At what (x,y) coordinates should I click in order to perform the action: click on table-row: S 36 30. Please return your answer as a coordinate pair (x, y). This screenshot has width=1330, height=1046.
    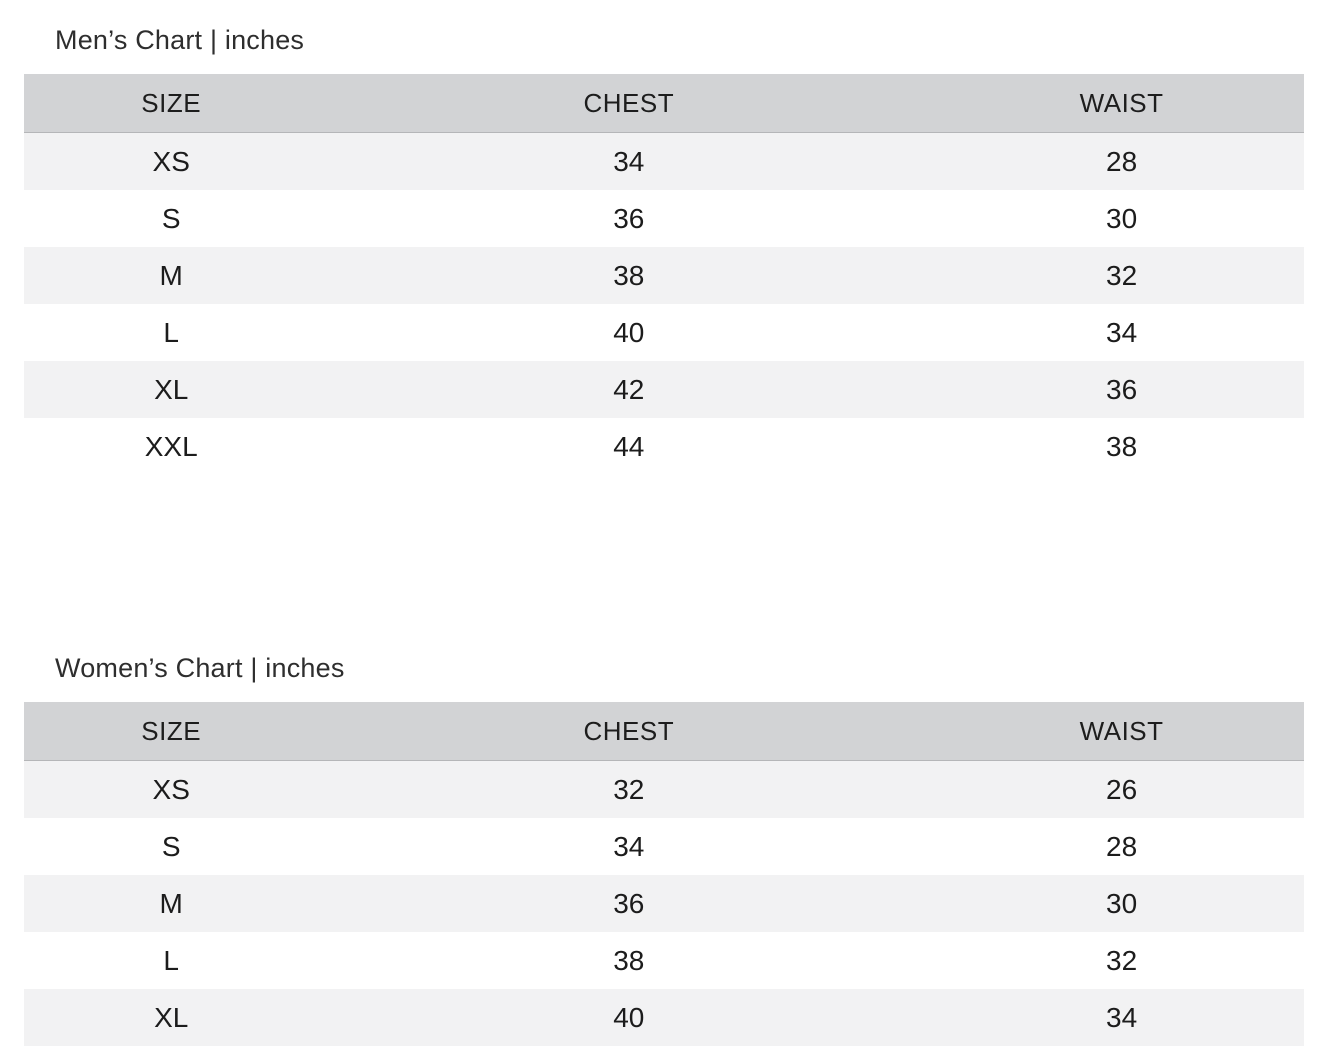
    Looking at the image, I should click on (664, 218).